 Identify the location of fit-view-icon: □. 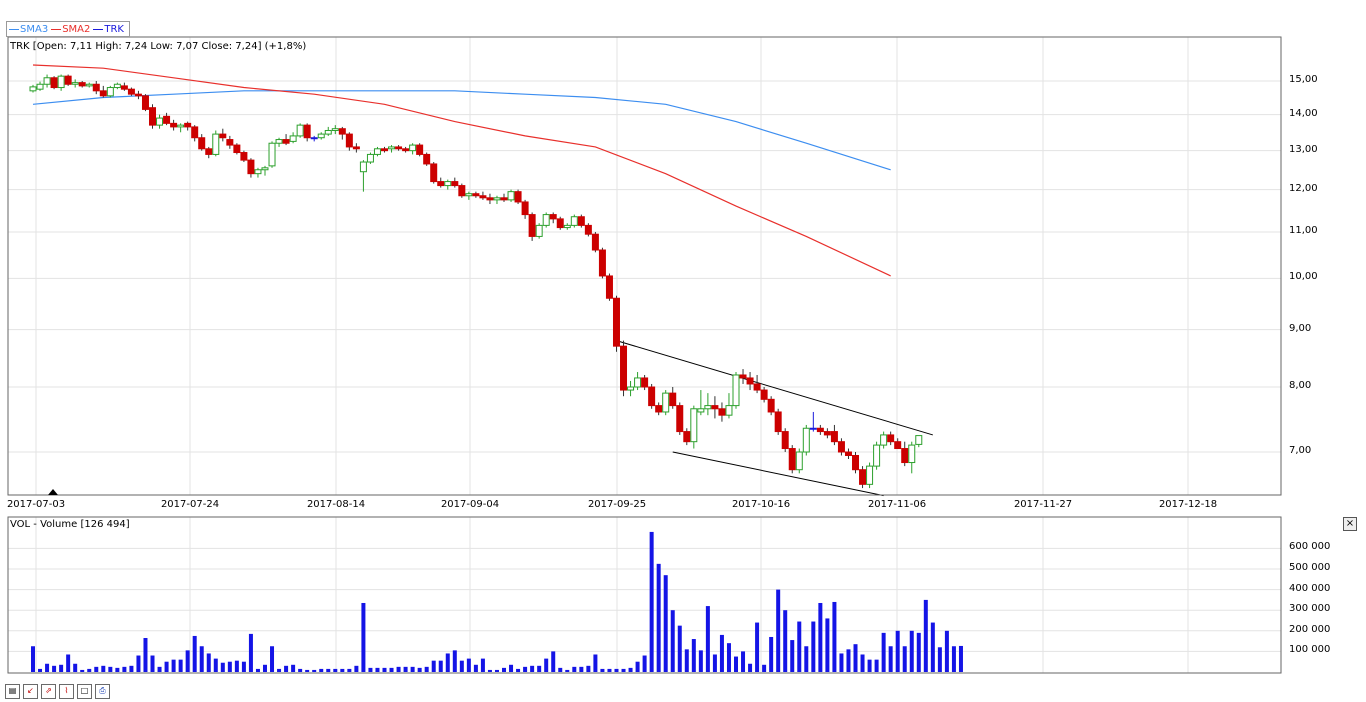
(84, 691).